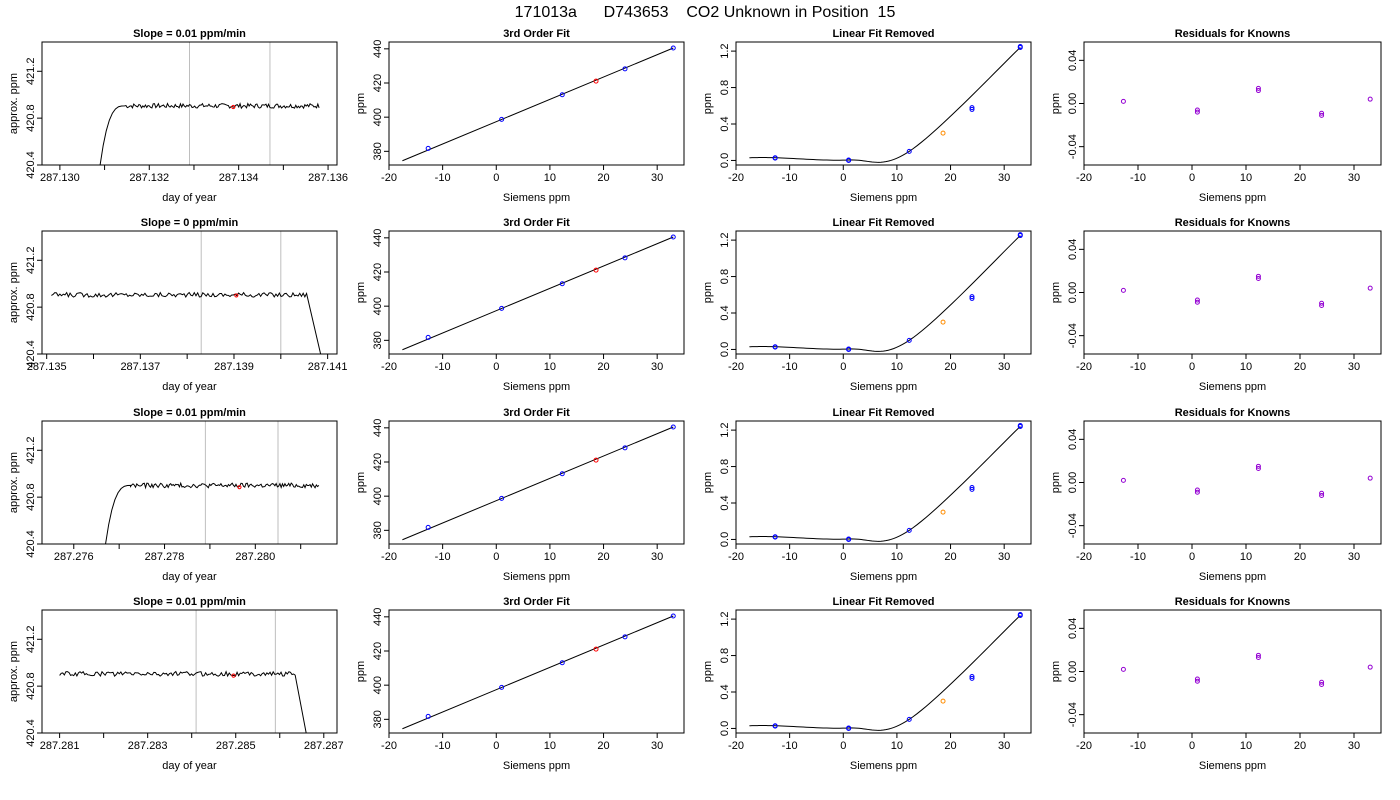 The height and width of the screenshot is (800, 1400). I want to click on y-tick-label: 440, so click(378, 617).